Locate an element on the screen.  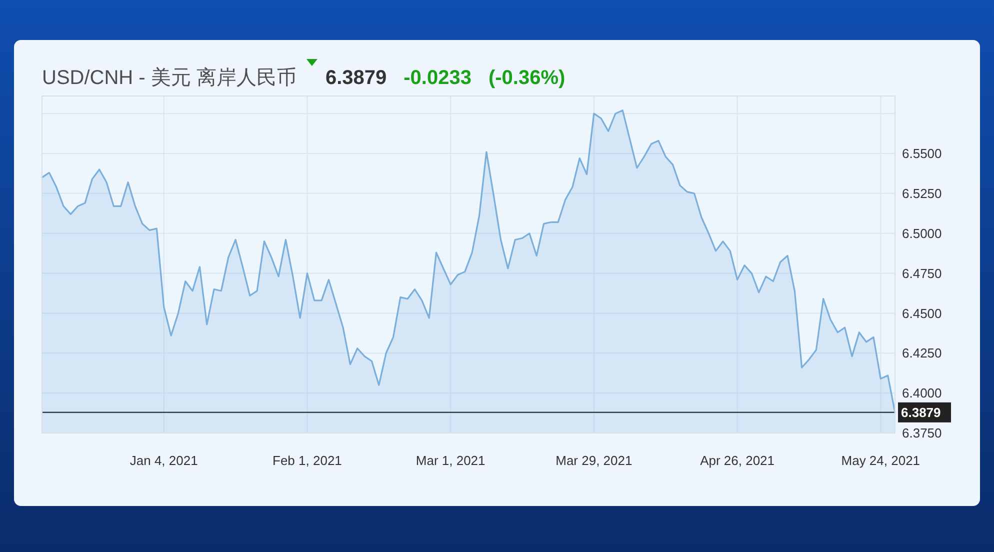
y-tick-label: 6.4500 is located at coordinates (922, 313).